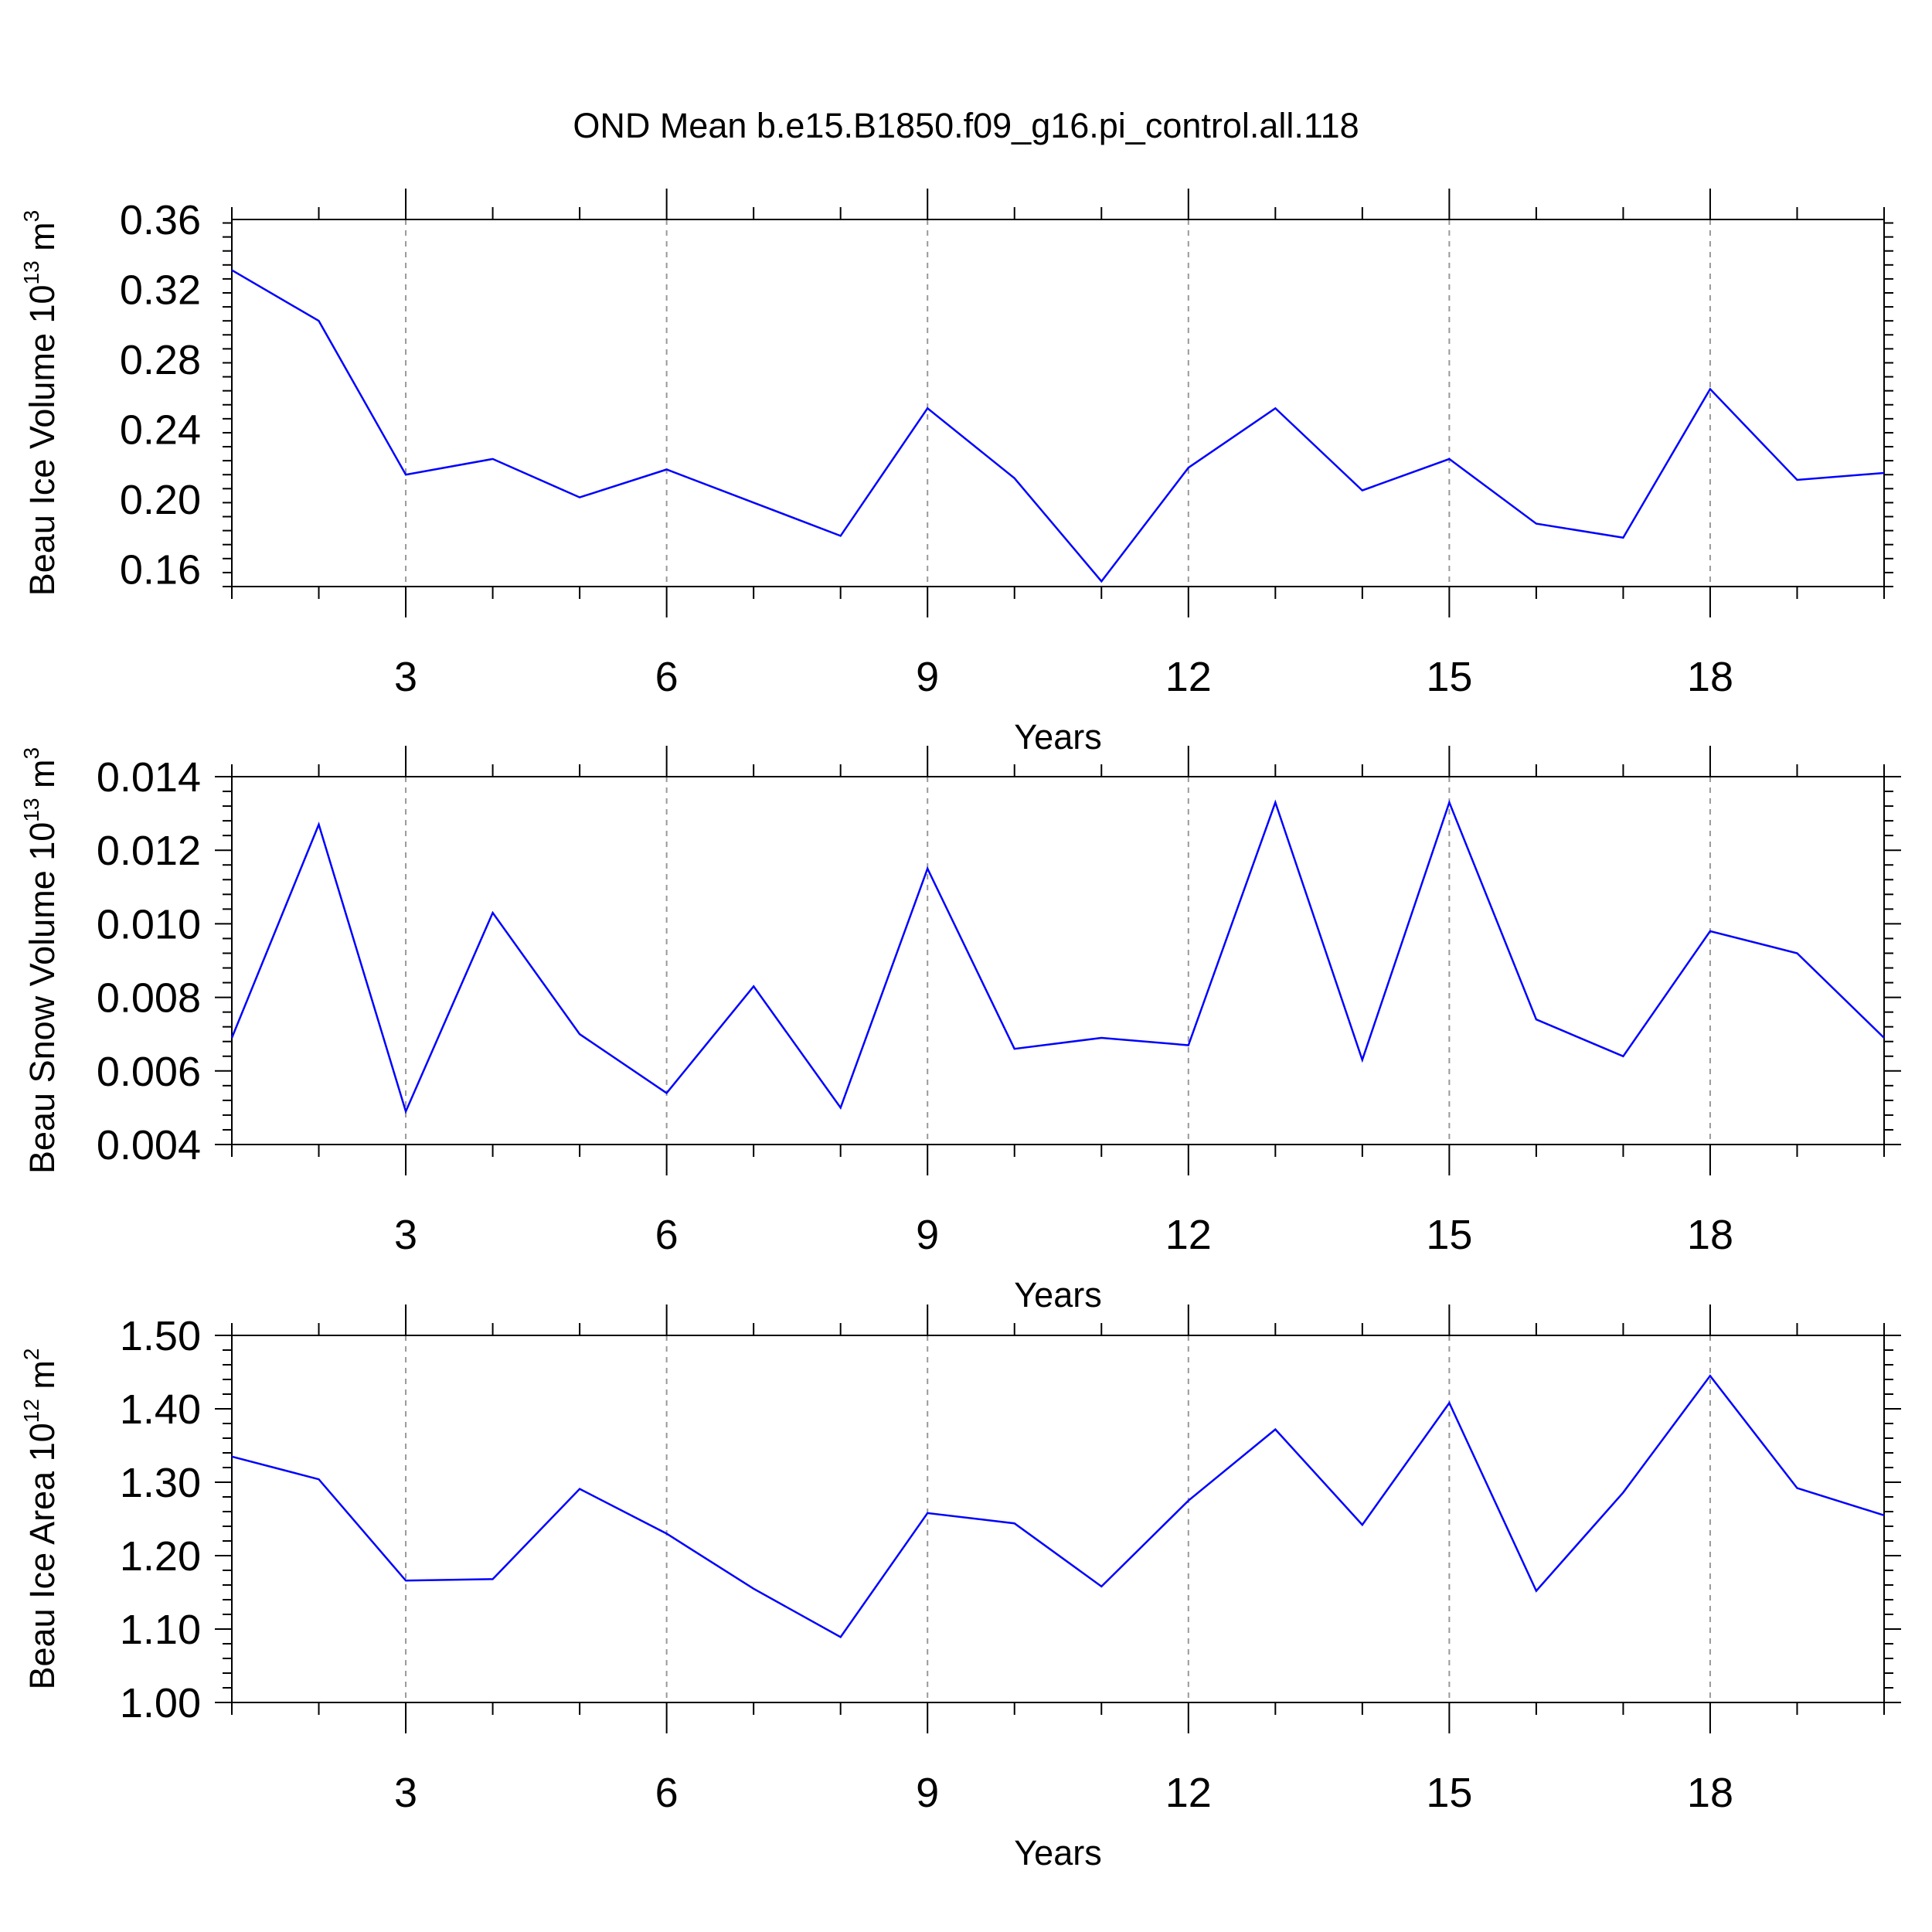  What do you see at coordinates (41, 1519) in the screenshot?
I see `y-axis-label: Beau Ice Area 1012 m2` at bounding box center [41, 1519].